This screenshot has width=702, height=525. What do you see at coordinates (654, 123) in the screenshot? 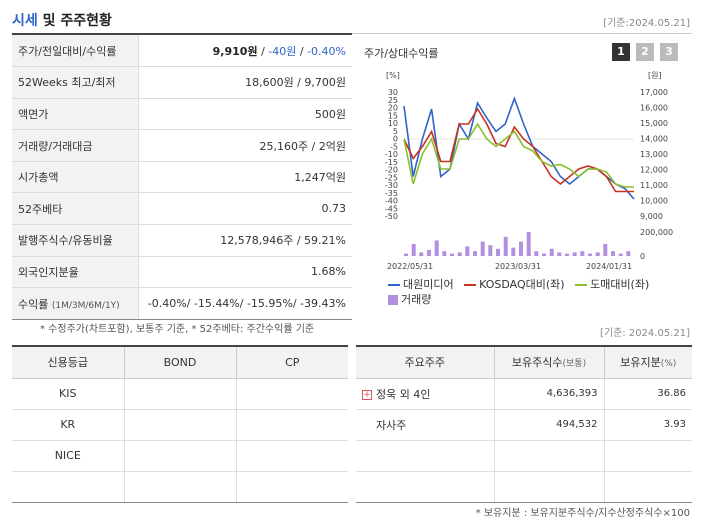
I see `right-tick-label: 15,000` at bounding box center [654, 123].